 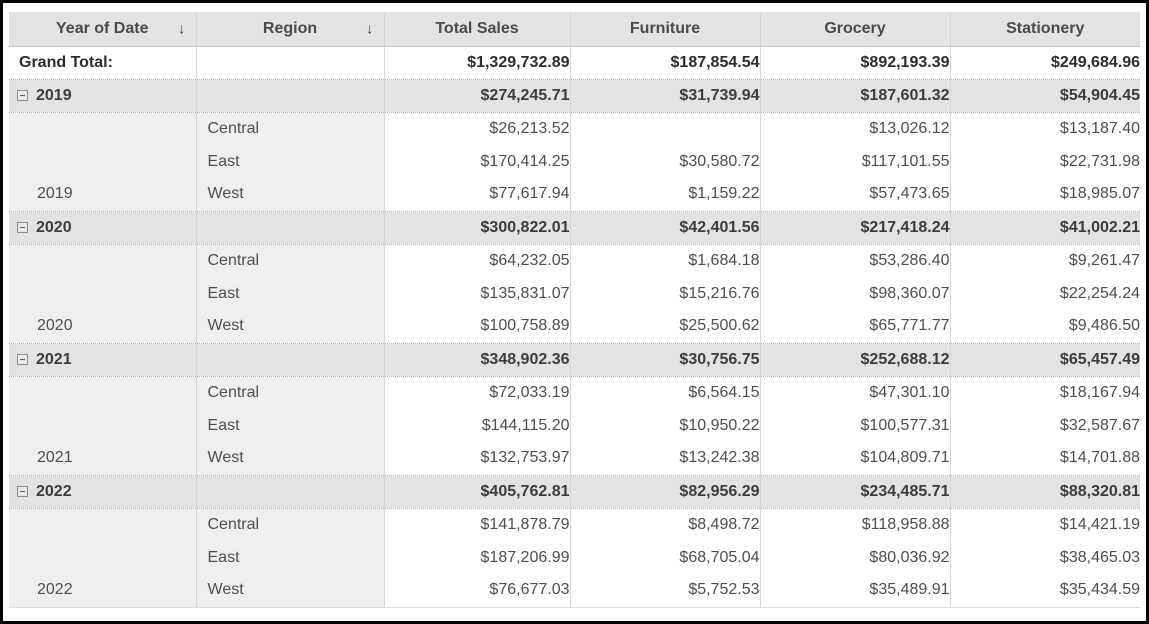 What do you see at coordinates (1044, 359) in the screenshot?
I see `stationery-cell: $65,457.49` at bounding box center [1044, 359].